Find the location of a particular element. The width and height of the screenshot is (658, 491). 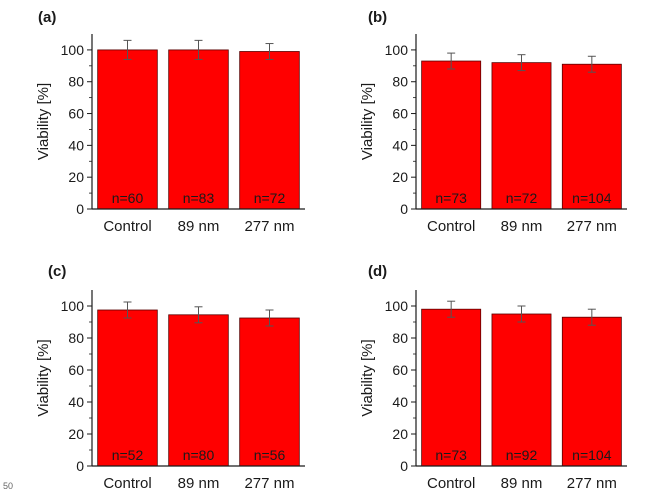

figure-note: 50 is located at coordinates (8, 486).